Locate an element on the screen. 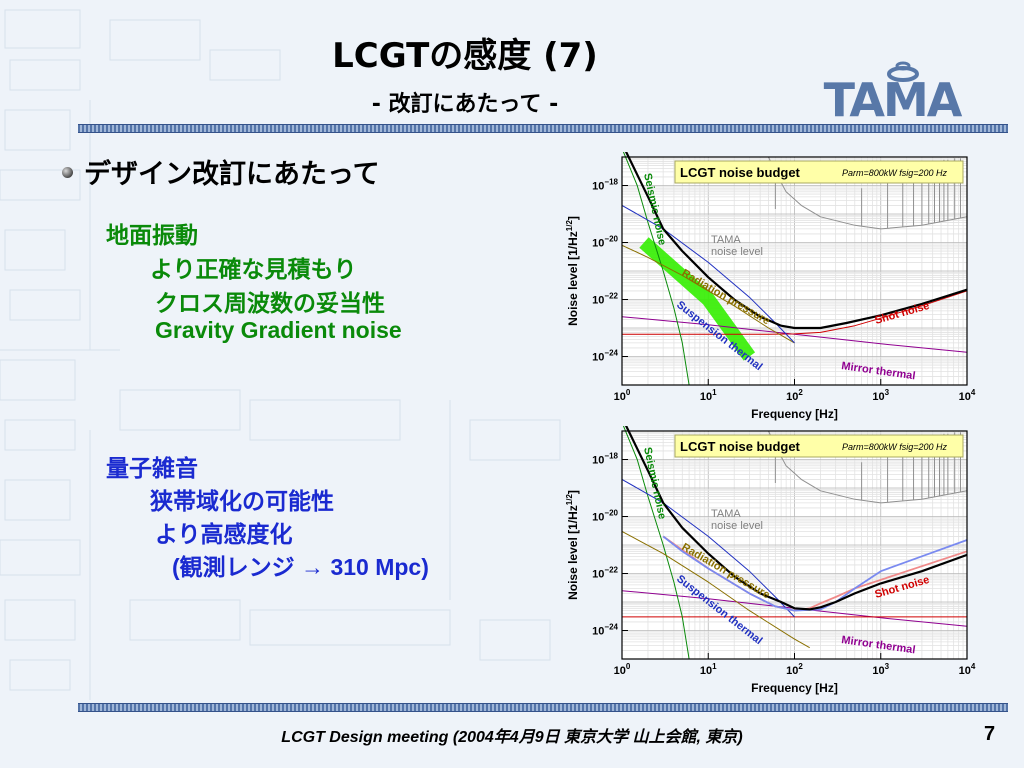 This screenshot has height=768, width=1024. section2-heading: 量子雑音 is located at coordinates (152, 468).